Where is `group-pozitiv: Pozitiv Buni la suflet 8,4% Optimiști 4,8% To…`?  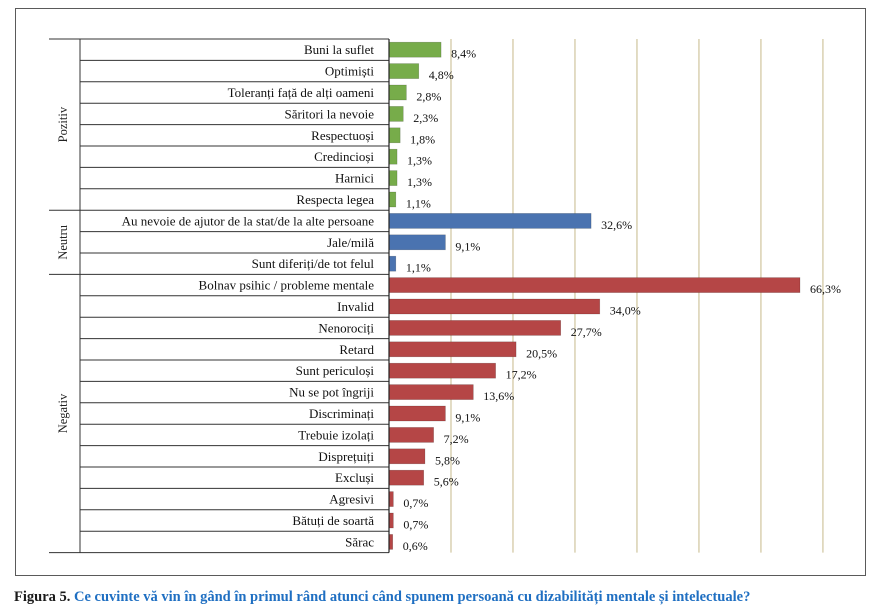 group-pozitiv: Pozitiv Buni la suflet 8,4% Optimiști 4,8% To… is located at coordinates (262, 124).